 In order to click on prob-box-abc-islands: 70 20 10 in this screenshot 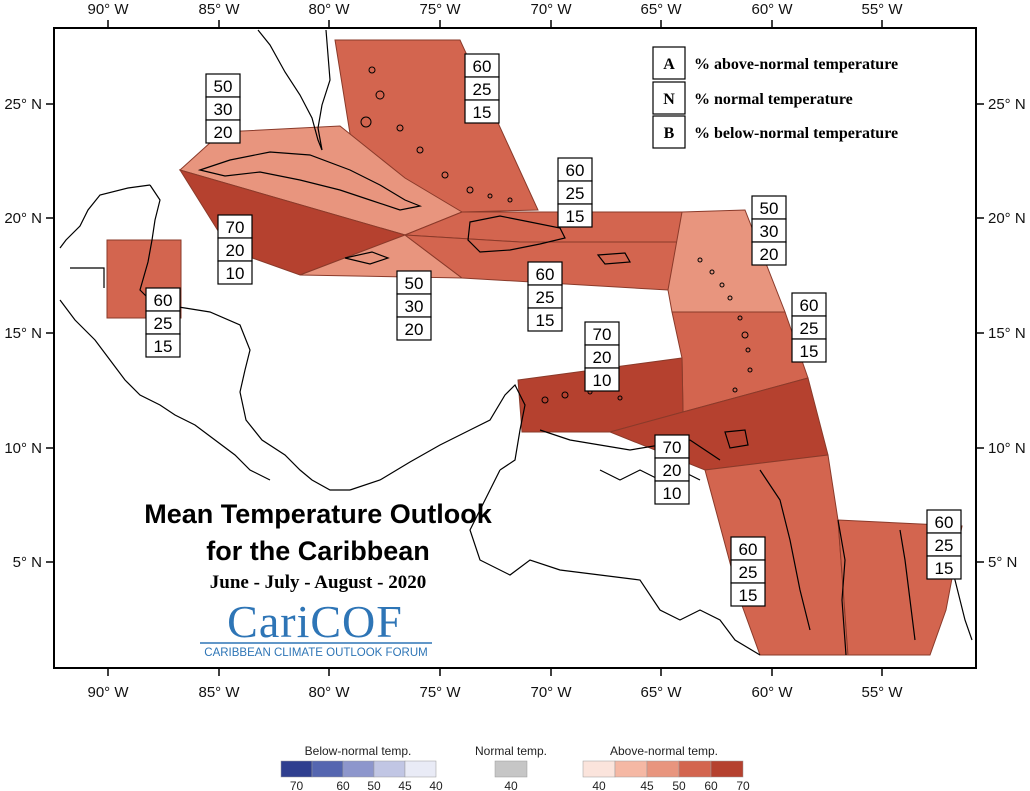, I will do `click(602, 356)`.